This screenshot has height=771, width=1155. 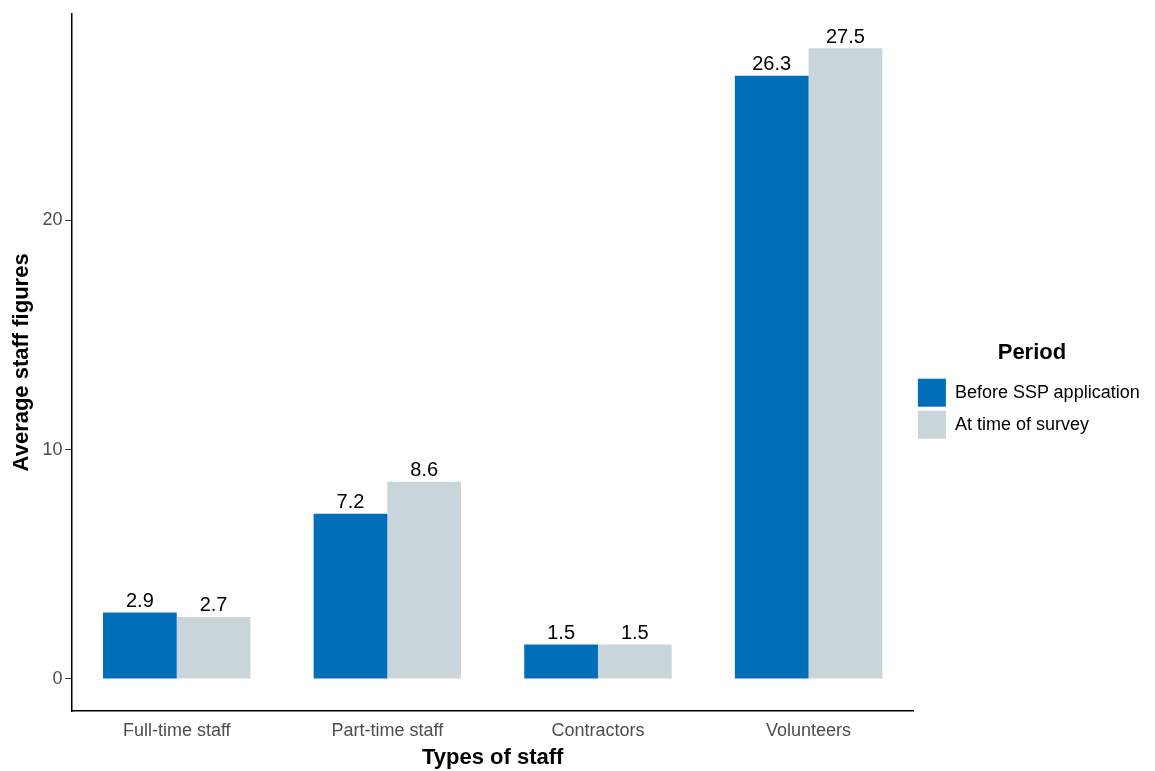 I want to click on y-tick-label: 20, so click(x=52, y=219).